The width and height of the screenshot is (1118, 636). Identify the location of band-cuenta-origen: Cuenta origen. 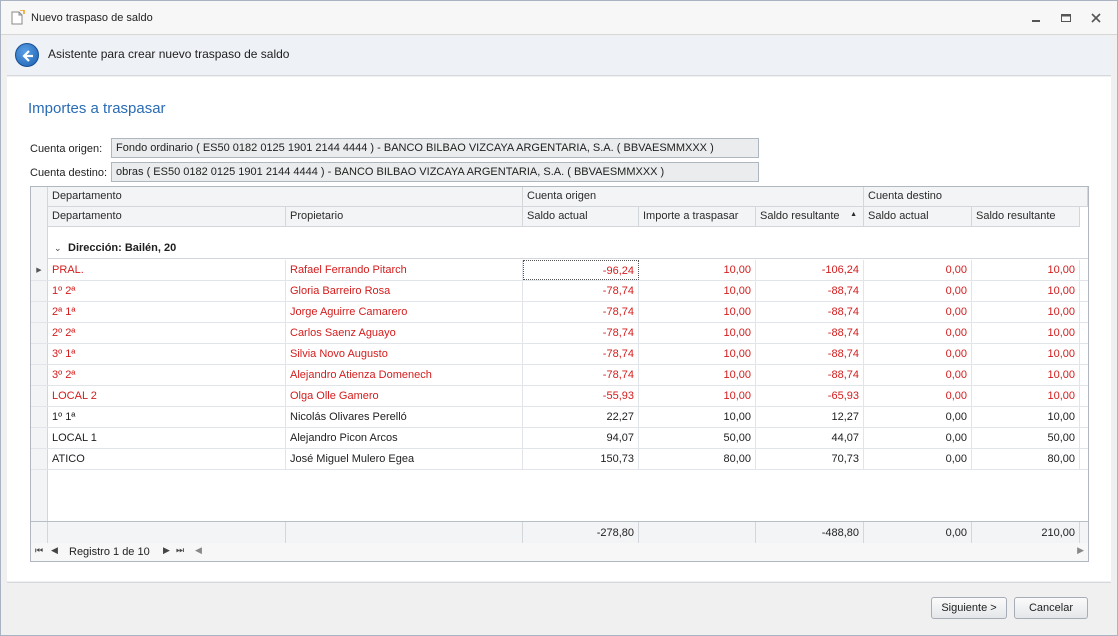
(693, 197).